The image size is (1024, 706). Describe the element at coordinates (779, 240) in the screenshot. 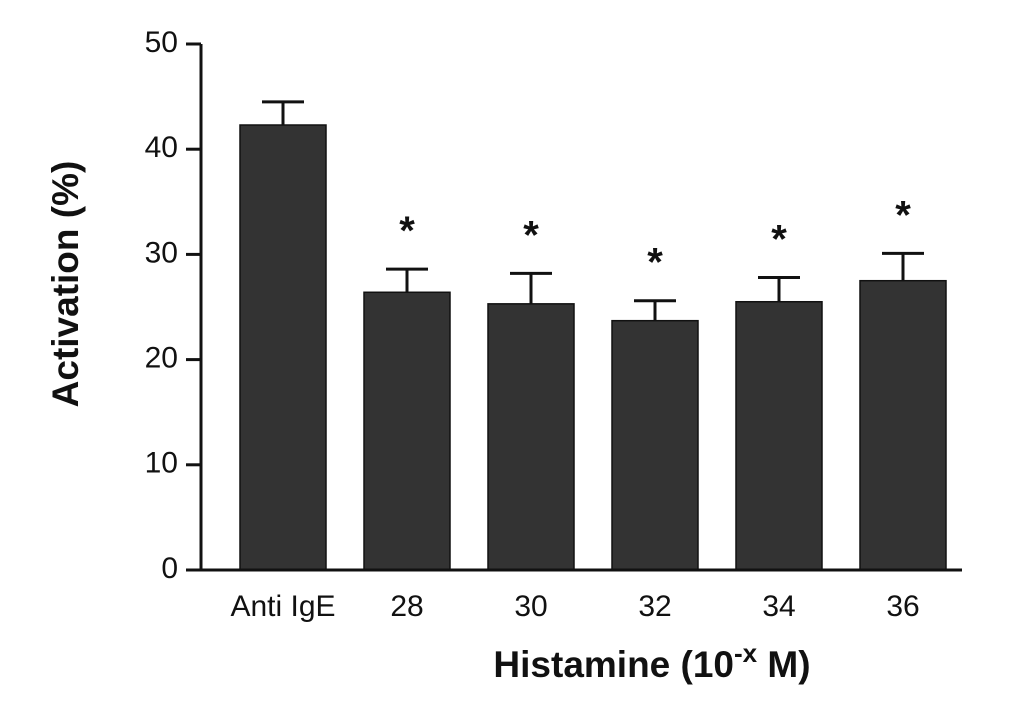

I see `significance-star-4: *` at that location.